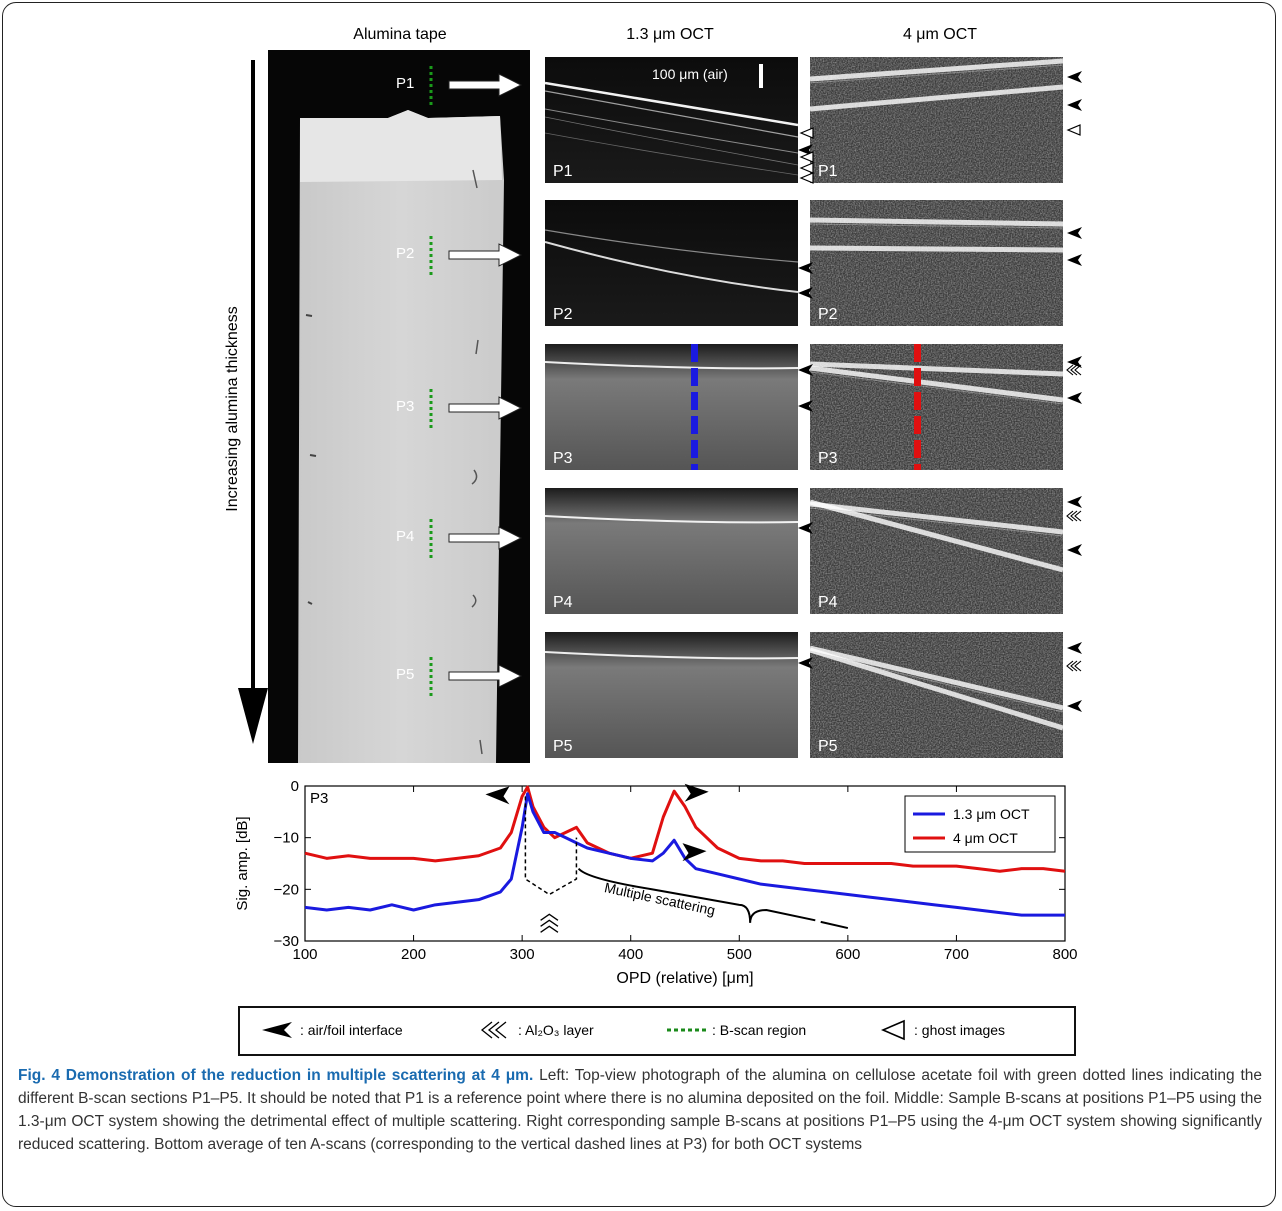  What do you see at coordinates (694, 407) in the screenshot?
I see `blue-dashed-line` at bounding box center [694, 407].